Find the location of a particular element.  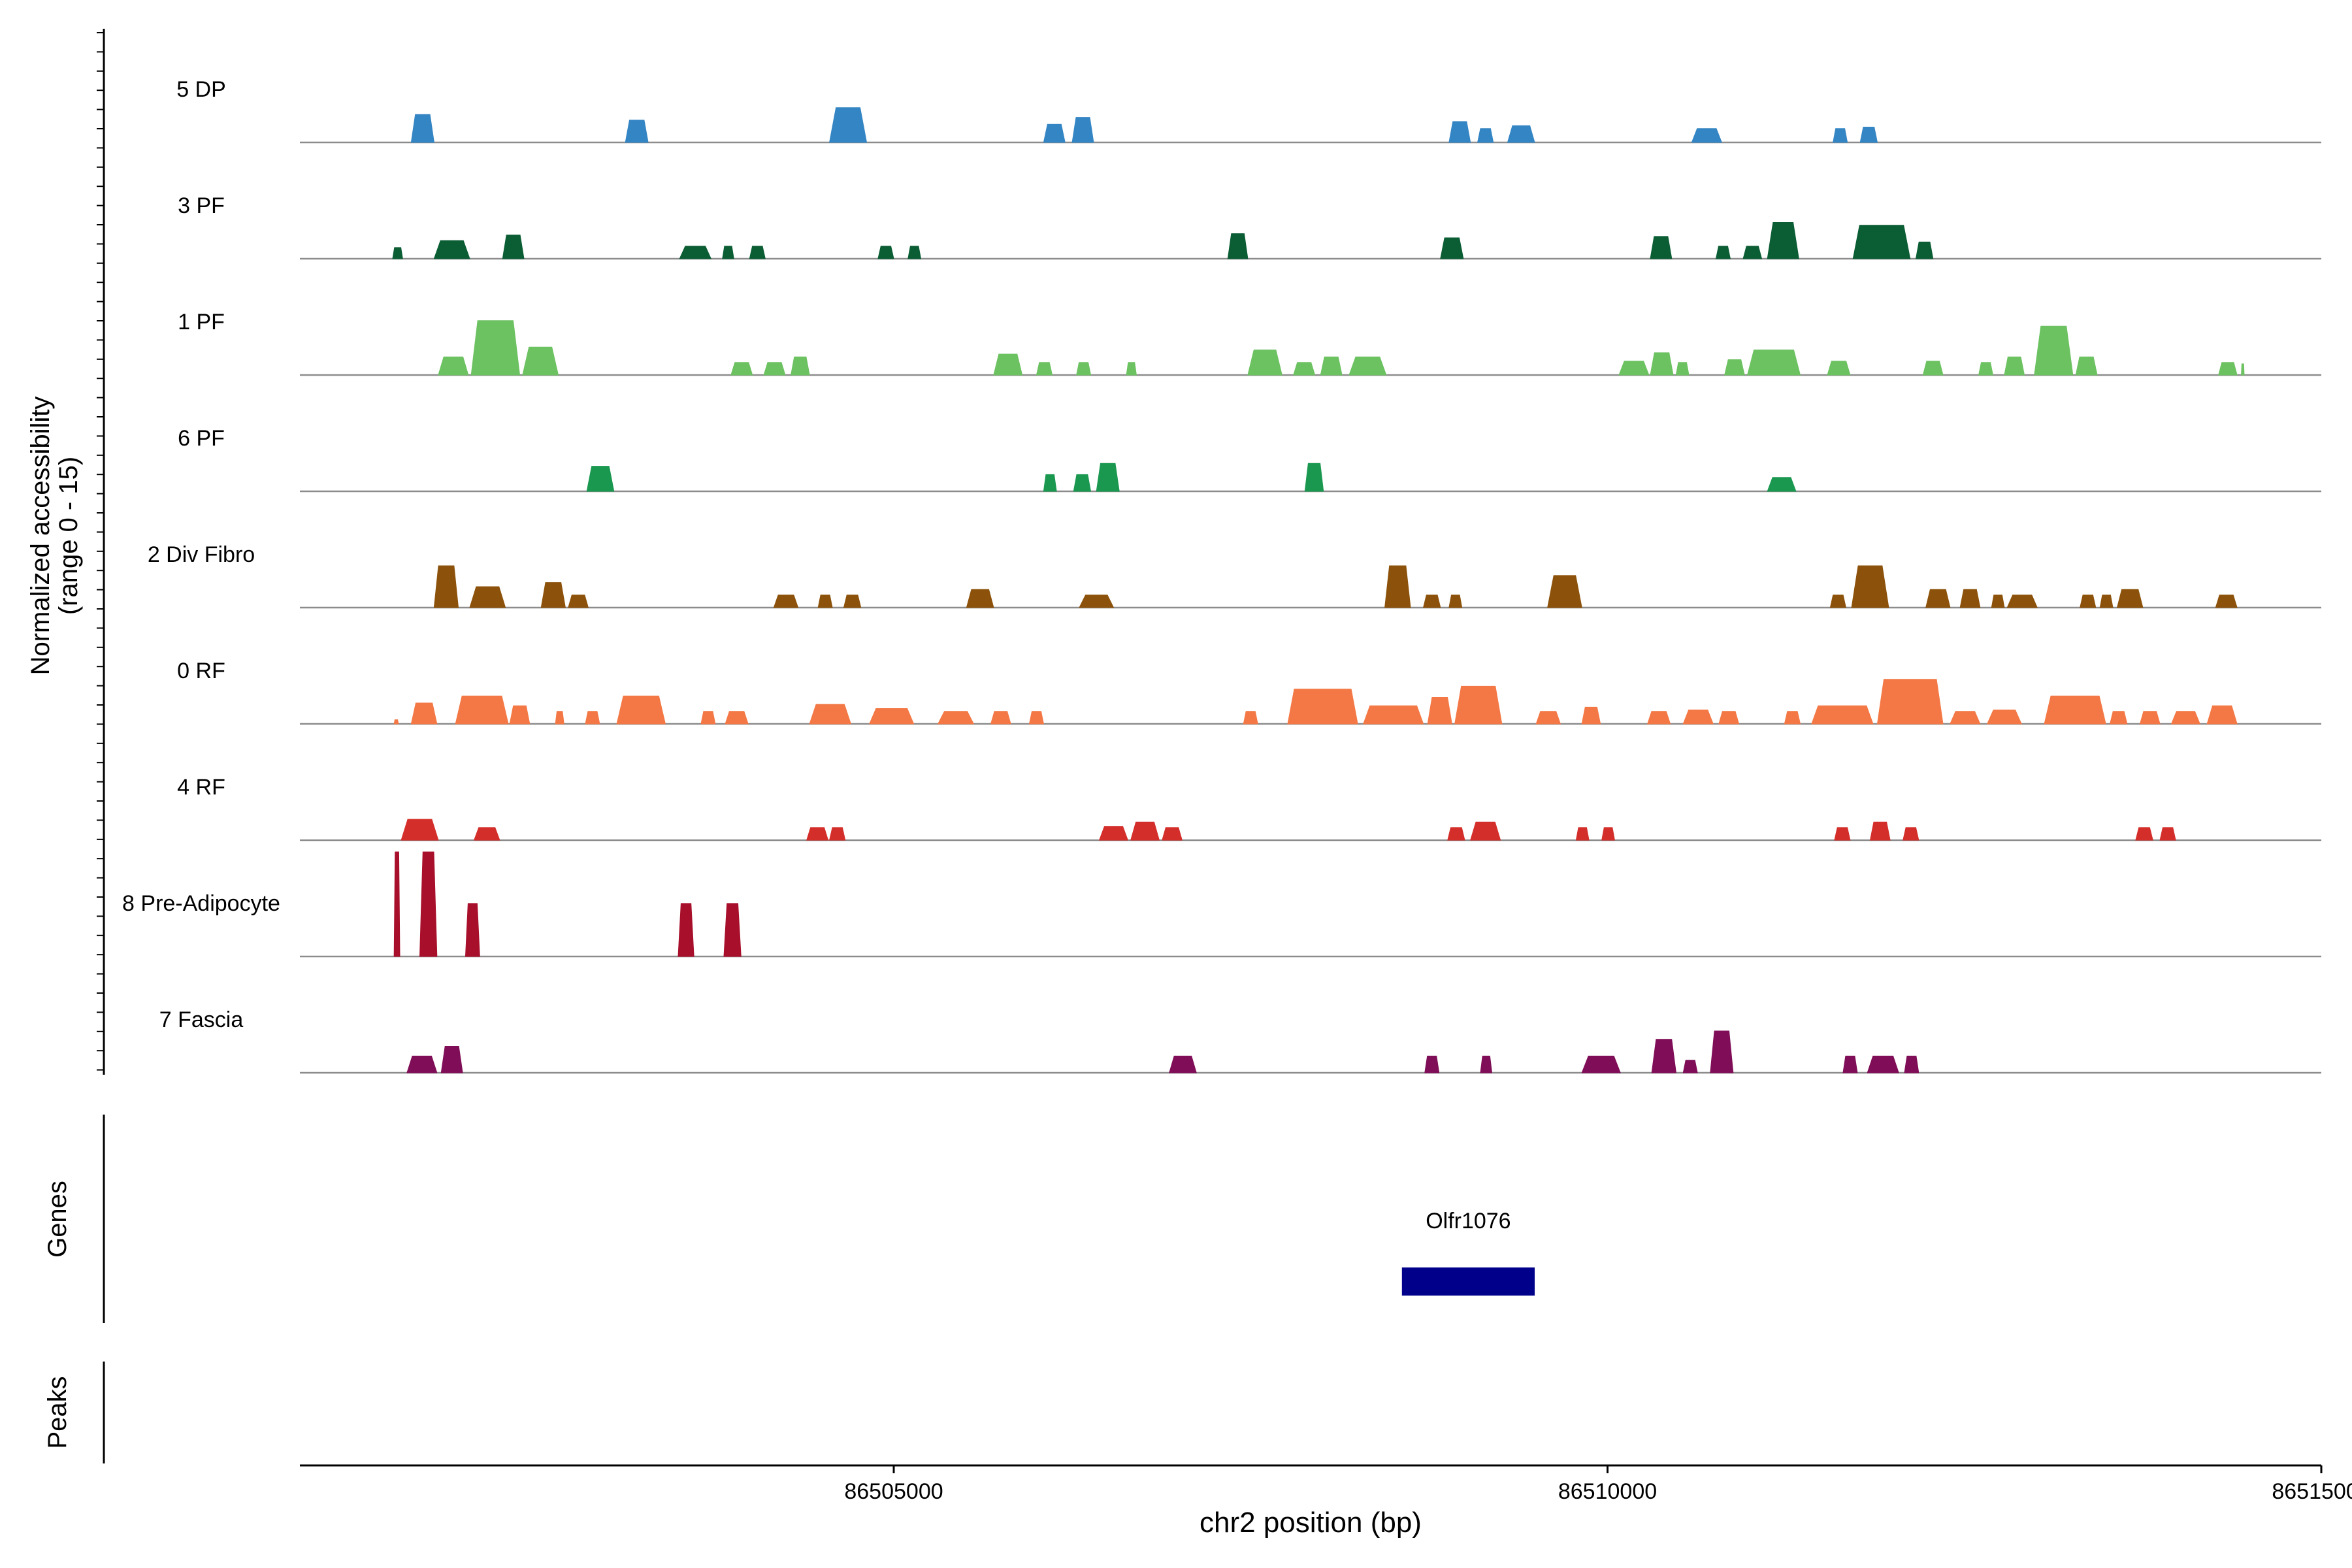

track: 2 Div Fibro is located at coordinates (1234, 575).